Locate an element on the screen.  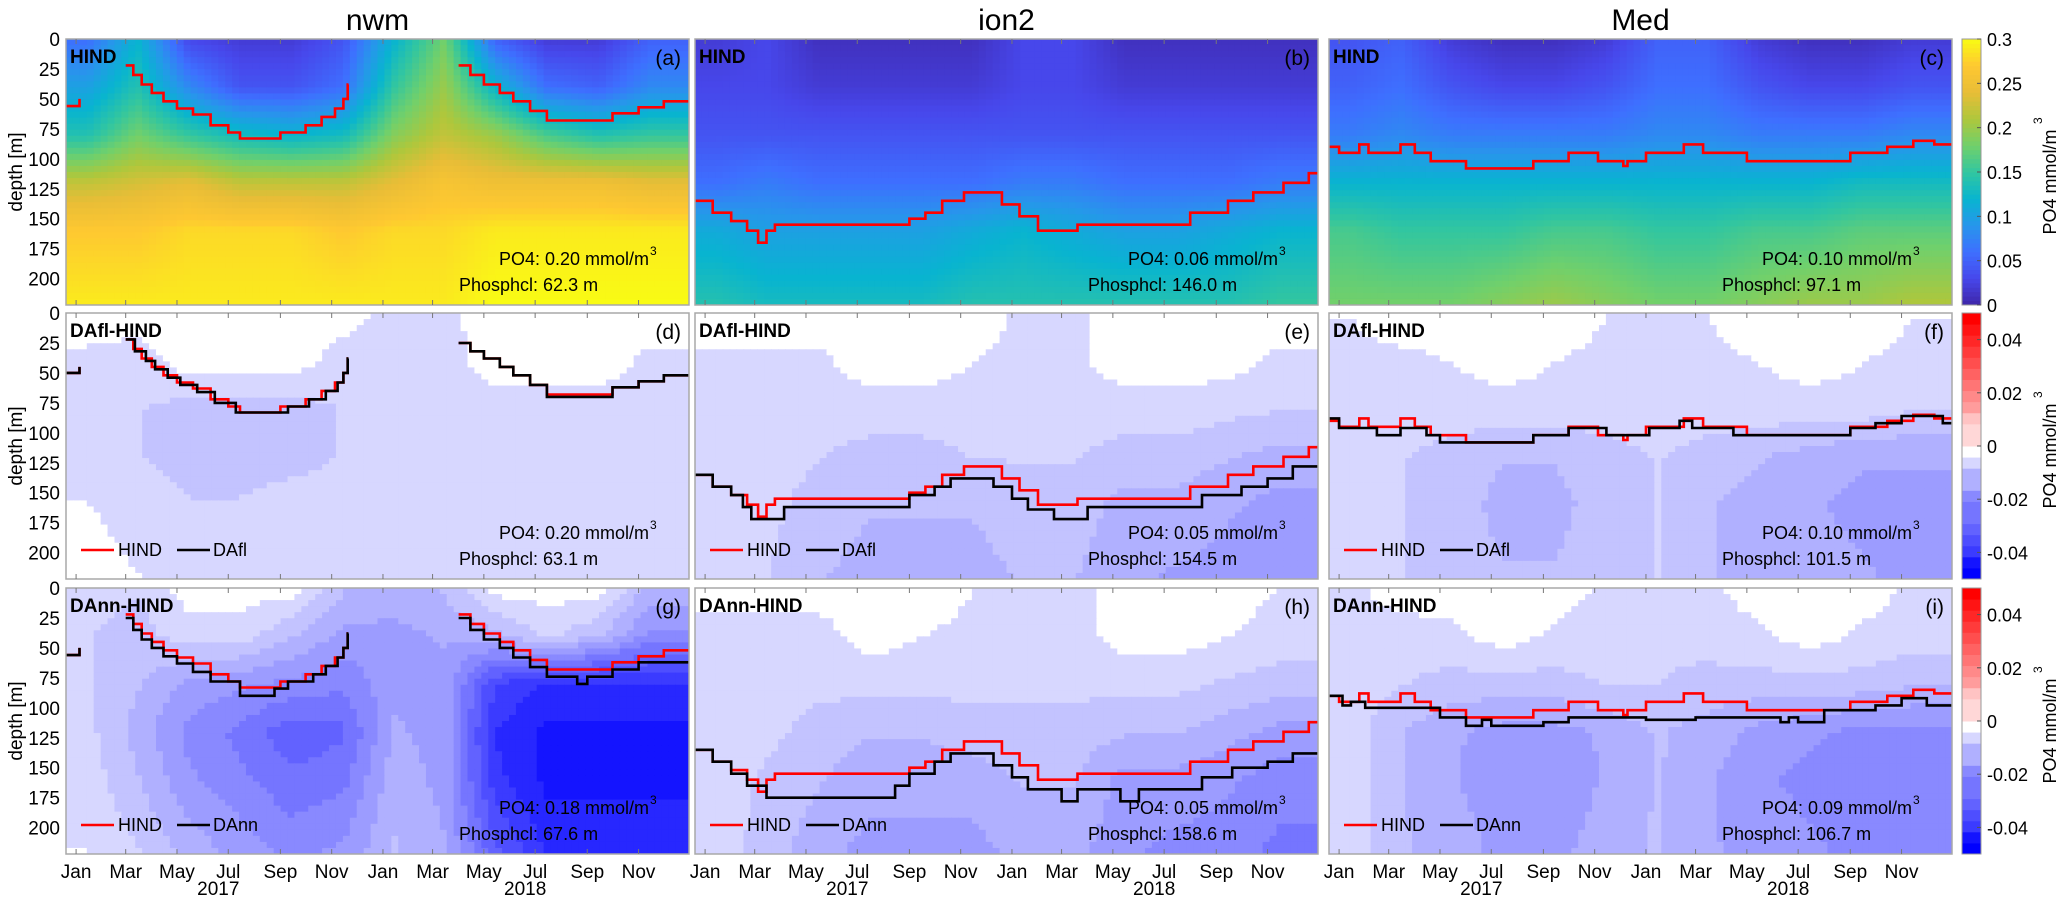
line-hind is located at coordinates (237, 102).